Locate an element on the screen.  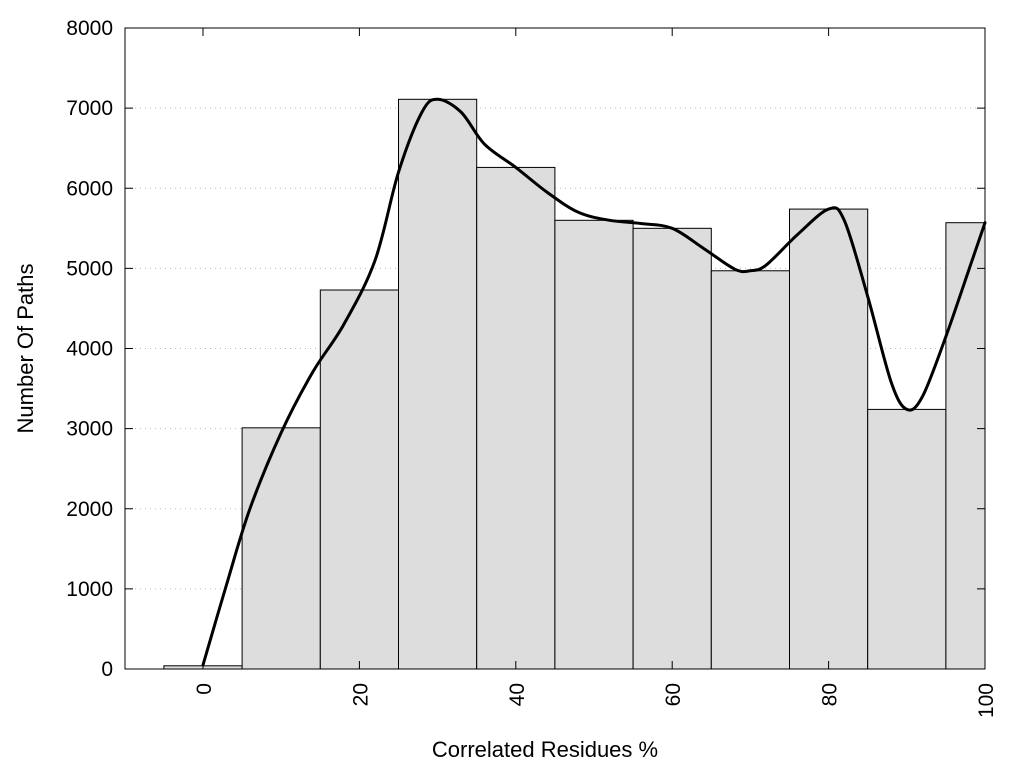
y-tick-label: 0 is located at coordinates (107, 669).